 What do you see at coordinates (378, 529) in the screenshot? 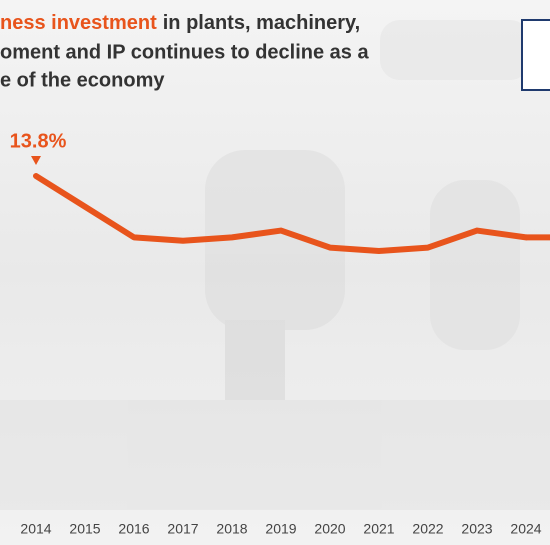
I see `x-tick-label: 2021` at bounding box center [378, 529].